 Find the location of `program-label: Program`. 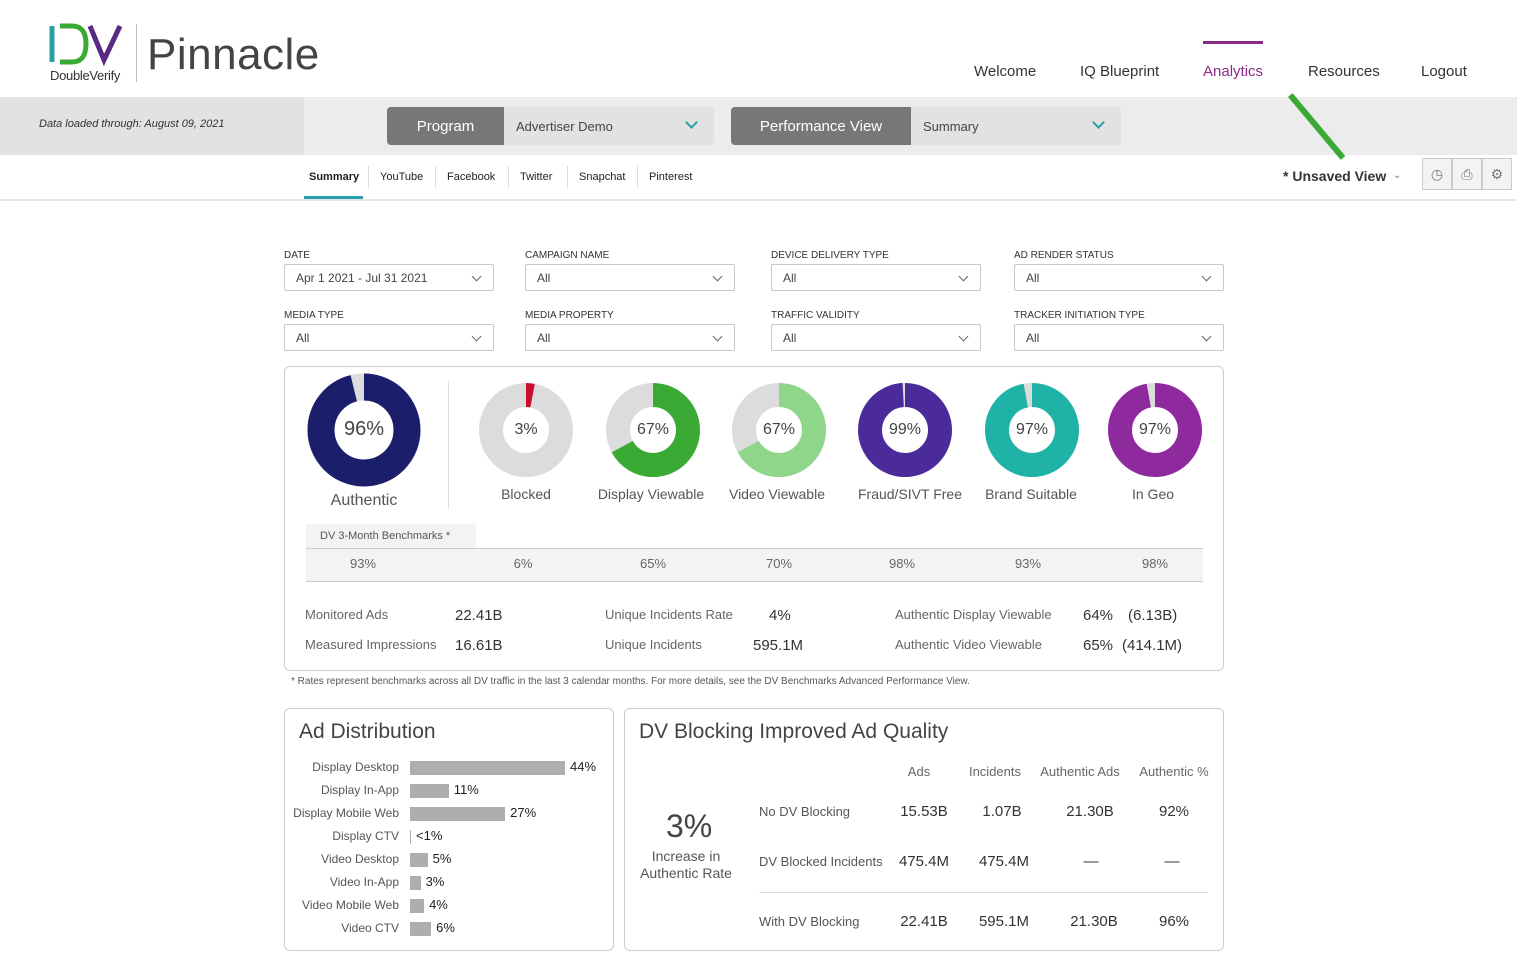

program-label: Program is located at coordinates (445, 126).